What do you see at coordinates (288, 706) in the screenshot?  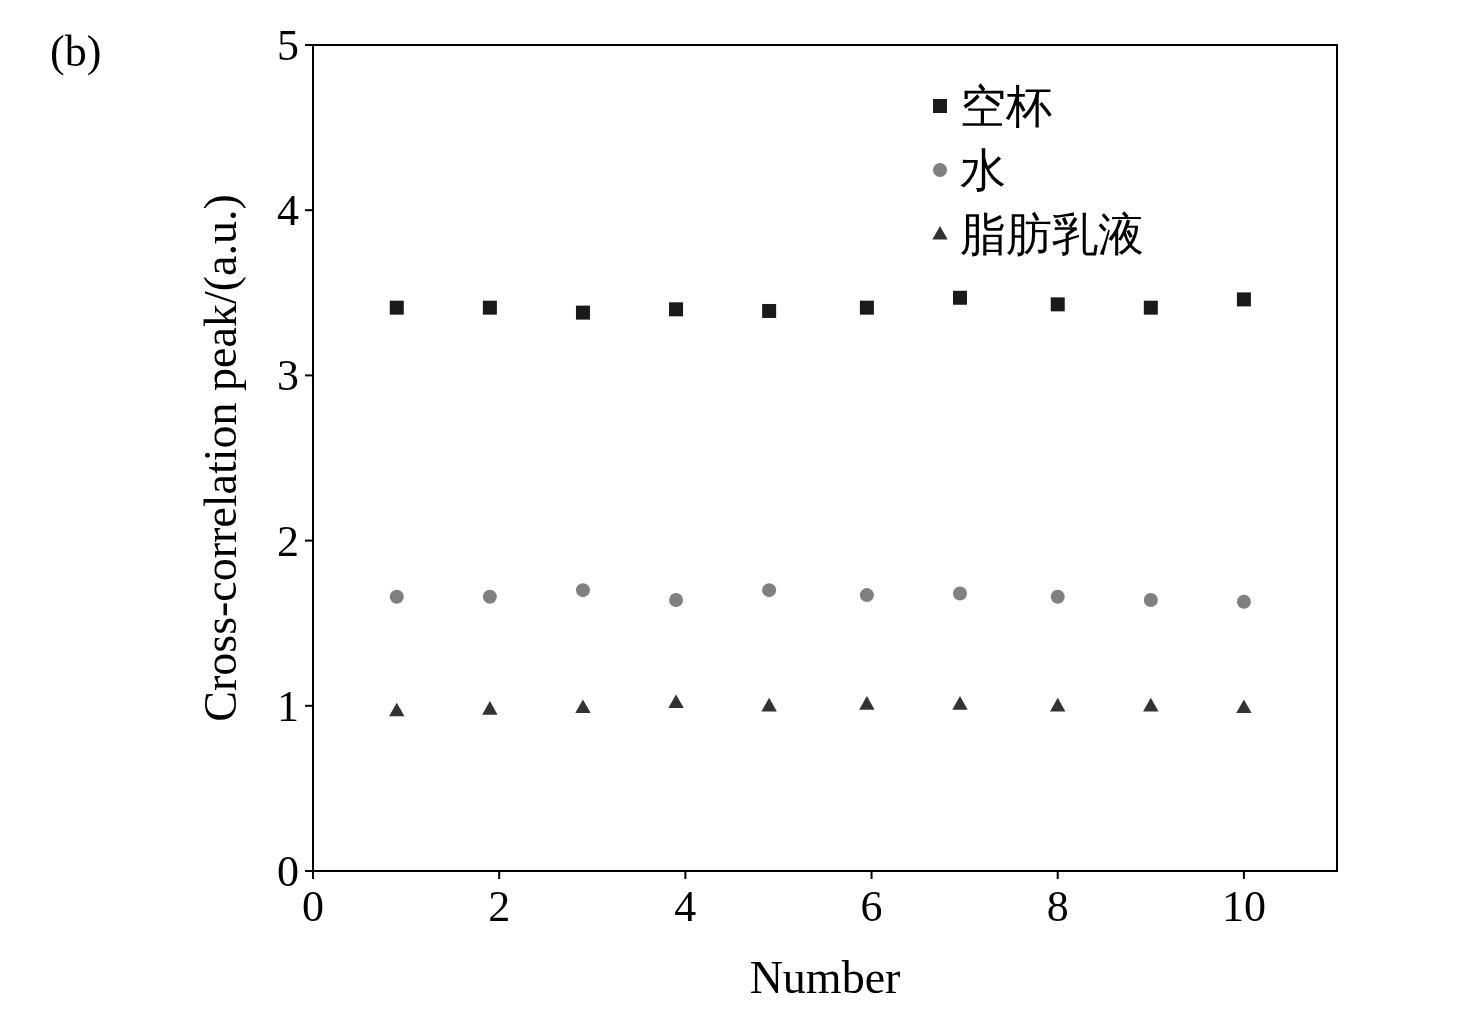 I see `y-tick-label: 1` at bounding box center [288, 706].